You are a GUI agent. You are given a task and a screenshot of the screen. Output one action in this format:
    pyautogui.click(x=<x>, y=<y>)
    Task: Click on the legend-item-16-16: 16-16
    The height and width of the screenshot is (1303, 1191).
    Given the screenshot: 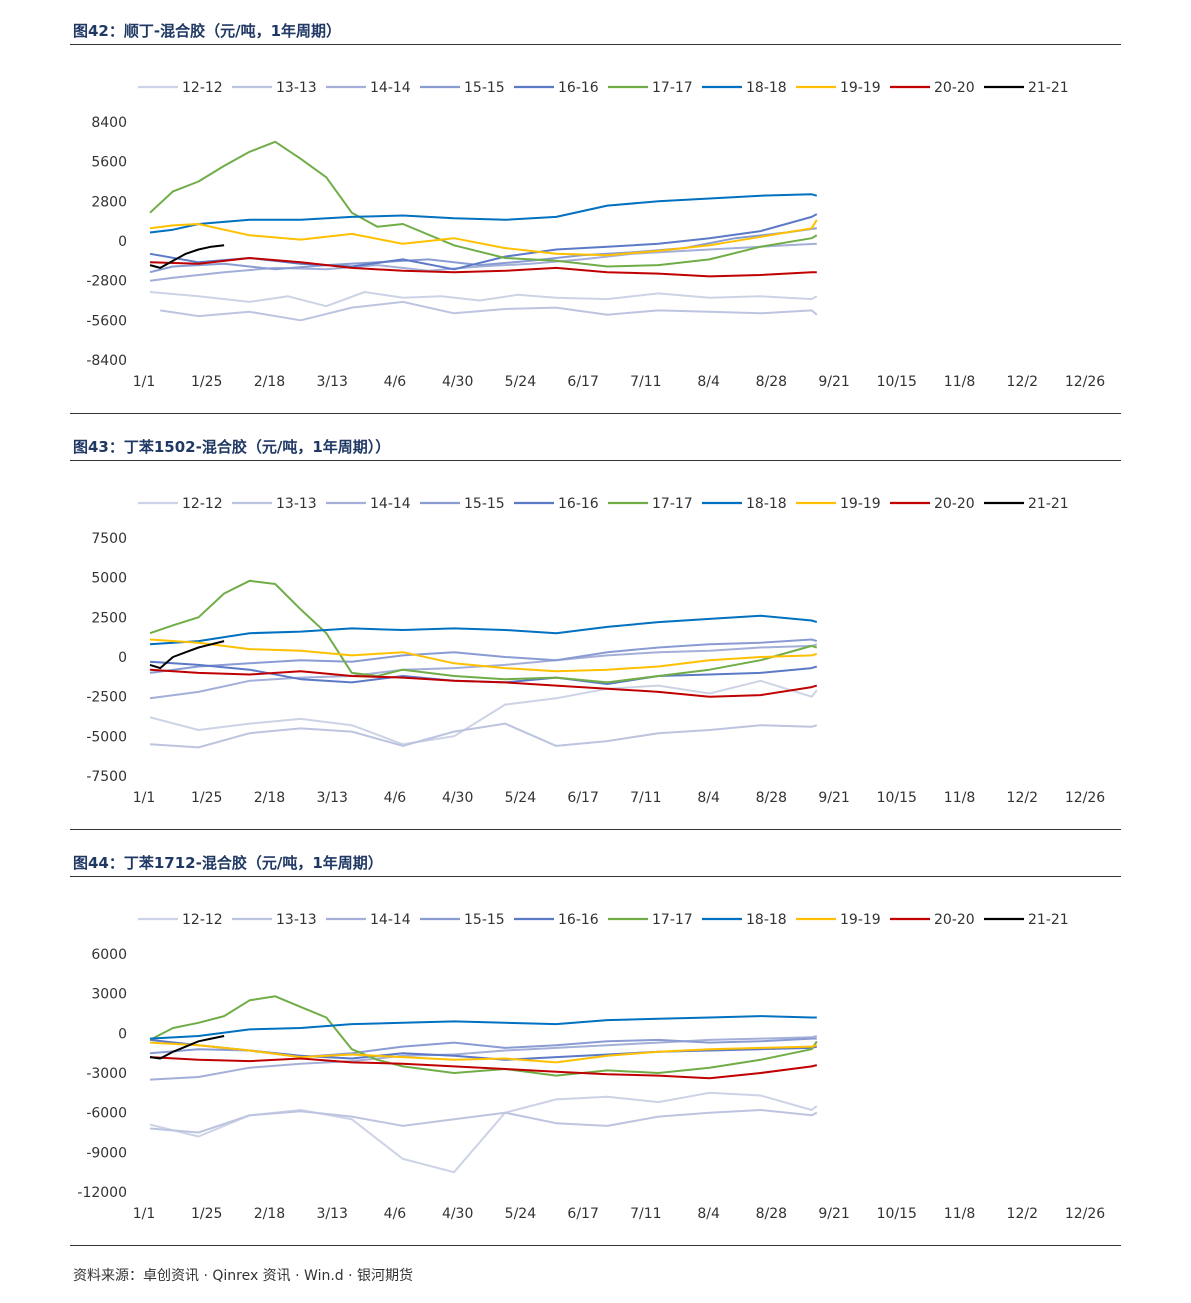 What is the action you would take?
    pyautogui.click(x=556, y=504)
    